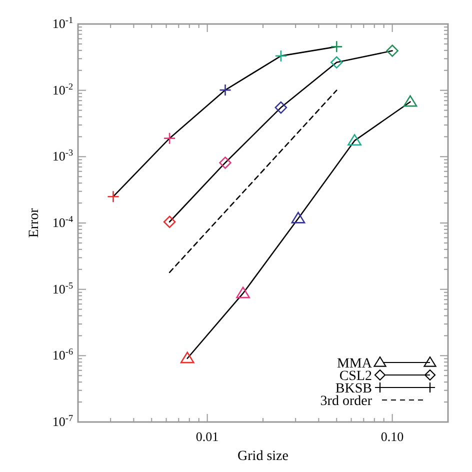 Image resolution: width=472 pixels, height=472 pixels. Describe the element at coordinates (346, 401) in the screenshot. I see `legend-label: 3rd order` at that location.